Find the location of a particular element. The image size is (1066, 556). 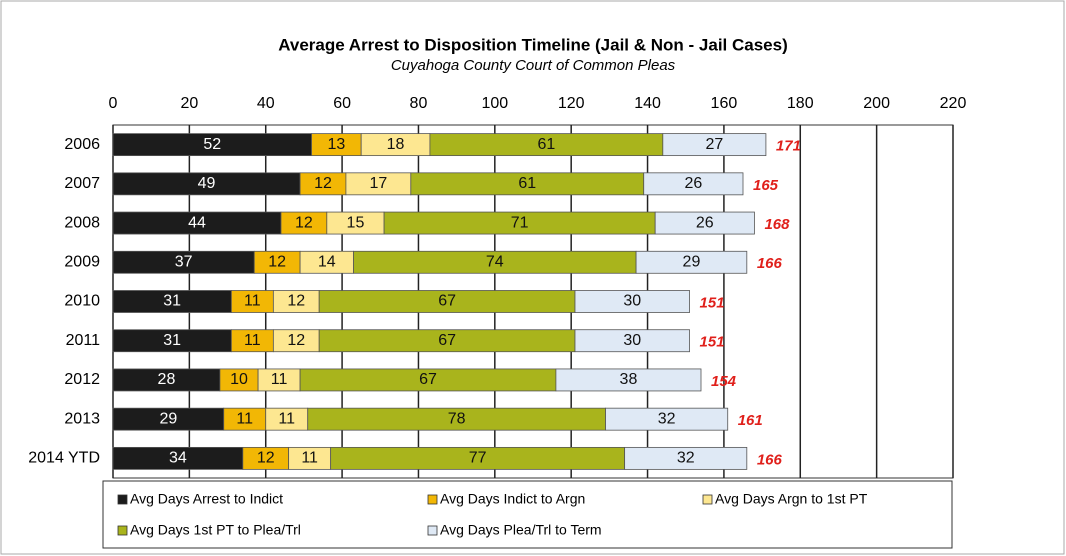

x-tick-label: 180 is located at coordinates (800, 103).